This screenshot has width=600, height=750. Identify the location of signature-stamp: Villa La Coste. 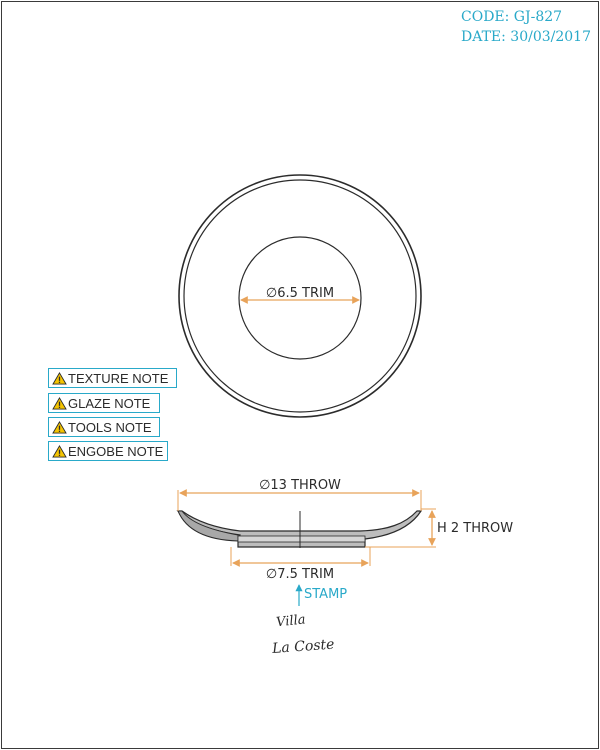
(303, 634).